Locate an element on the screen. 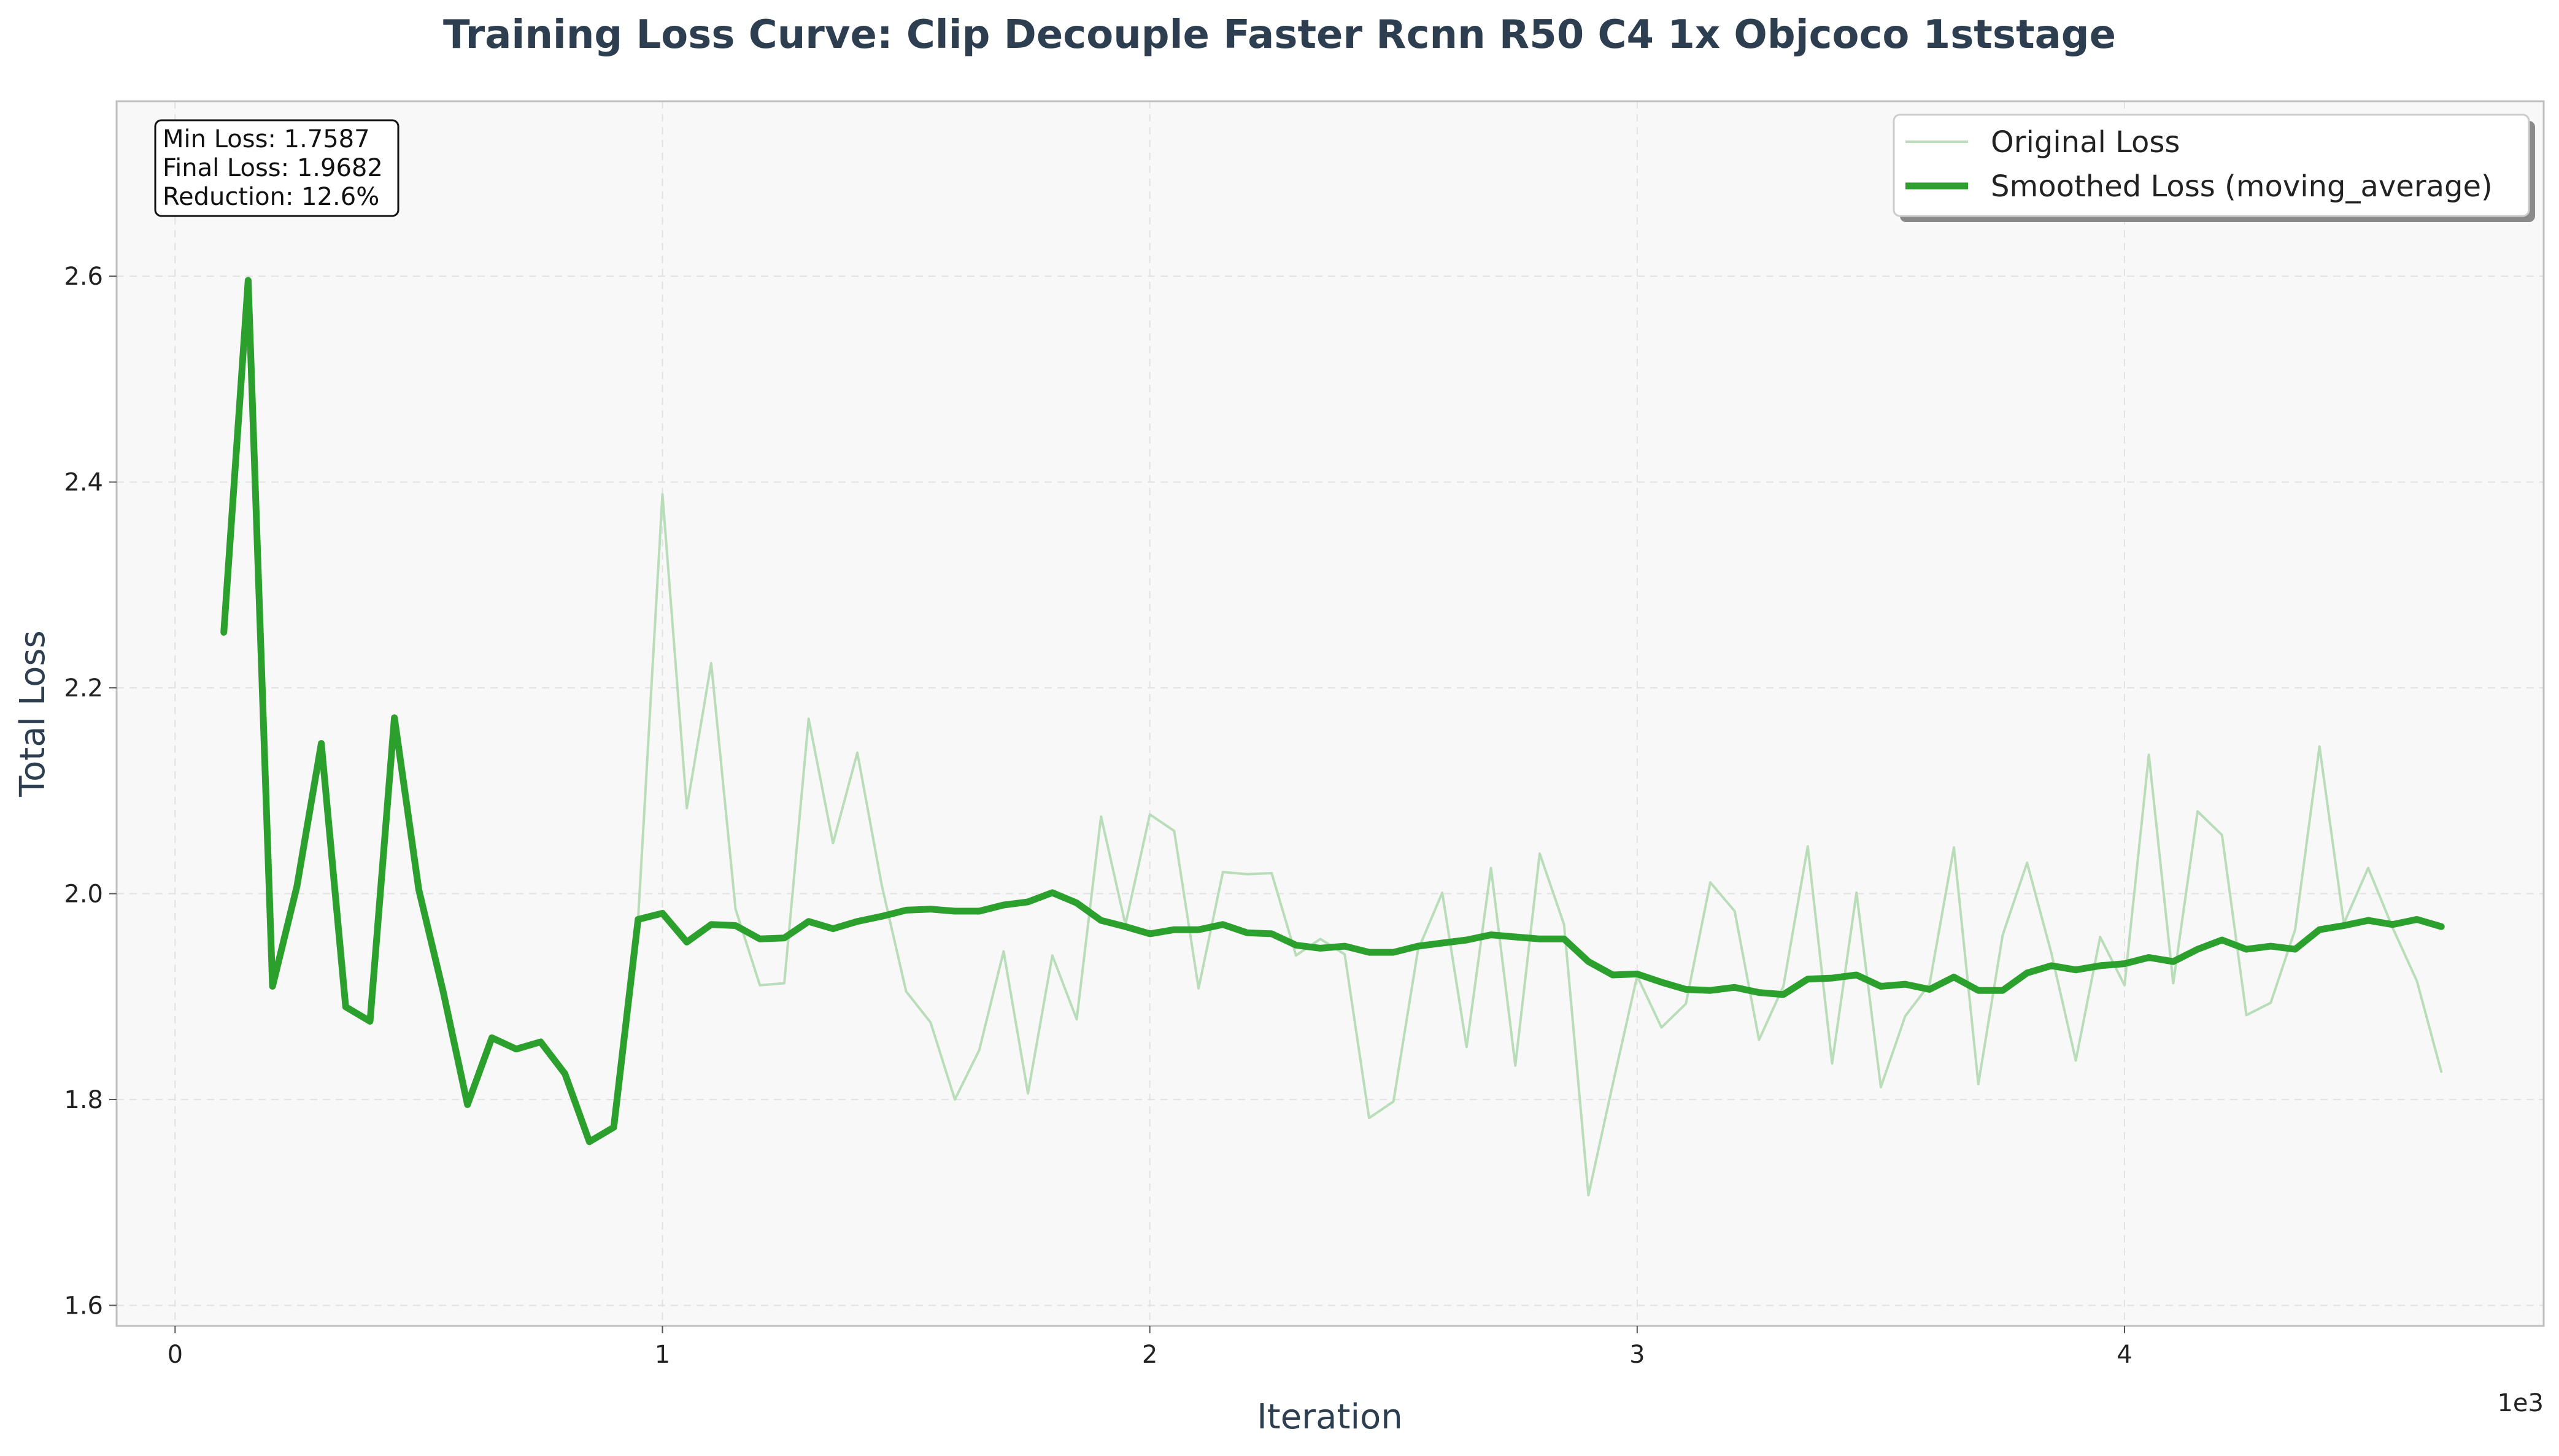 The height and width of the screenshot is (1456, 2559). x-tick-label: 2 is located at coordinates (1149, 1355).